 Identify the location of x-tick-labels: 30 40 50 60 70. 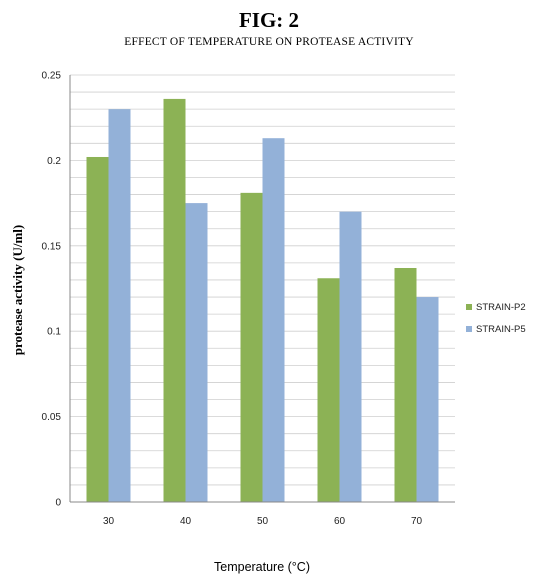
(263, 521).